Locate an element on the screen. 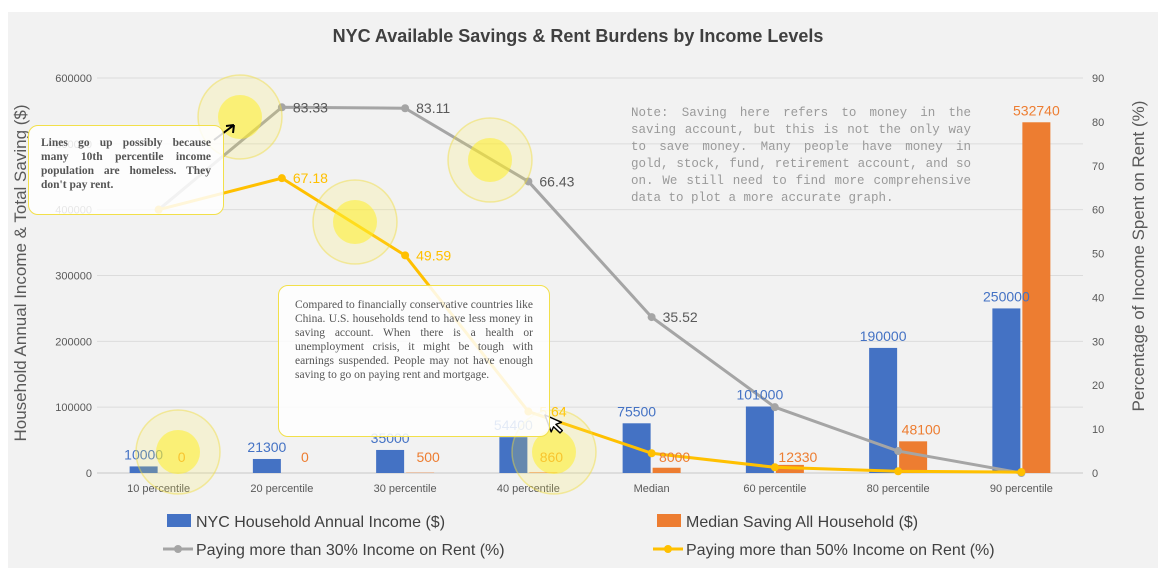 The width and height of the screenshot is (1161, 570). data-label-rent50: 67.18 is located at coordinates (310, 178).